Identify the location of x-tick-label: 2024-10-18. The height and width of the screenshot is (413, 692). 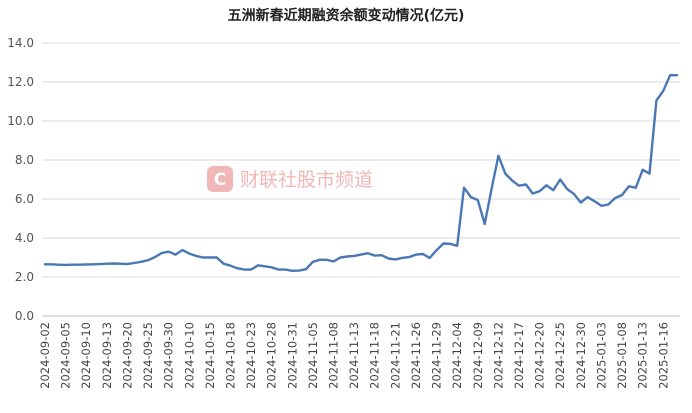
(230, 355).